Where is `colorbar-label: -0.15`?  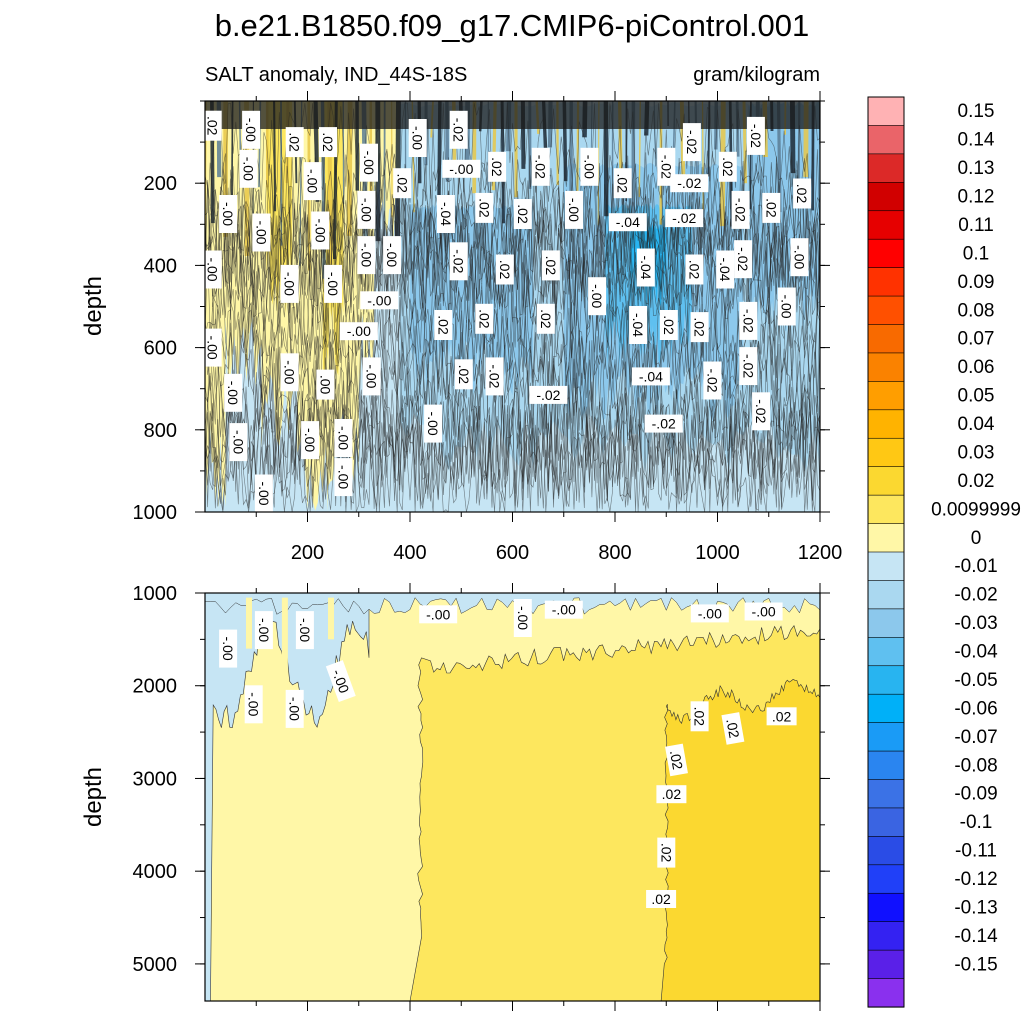
colorbar-label: -0.15 is located at coordinates (975, 964).